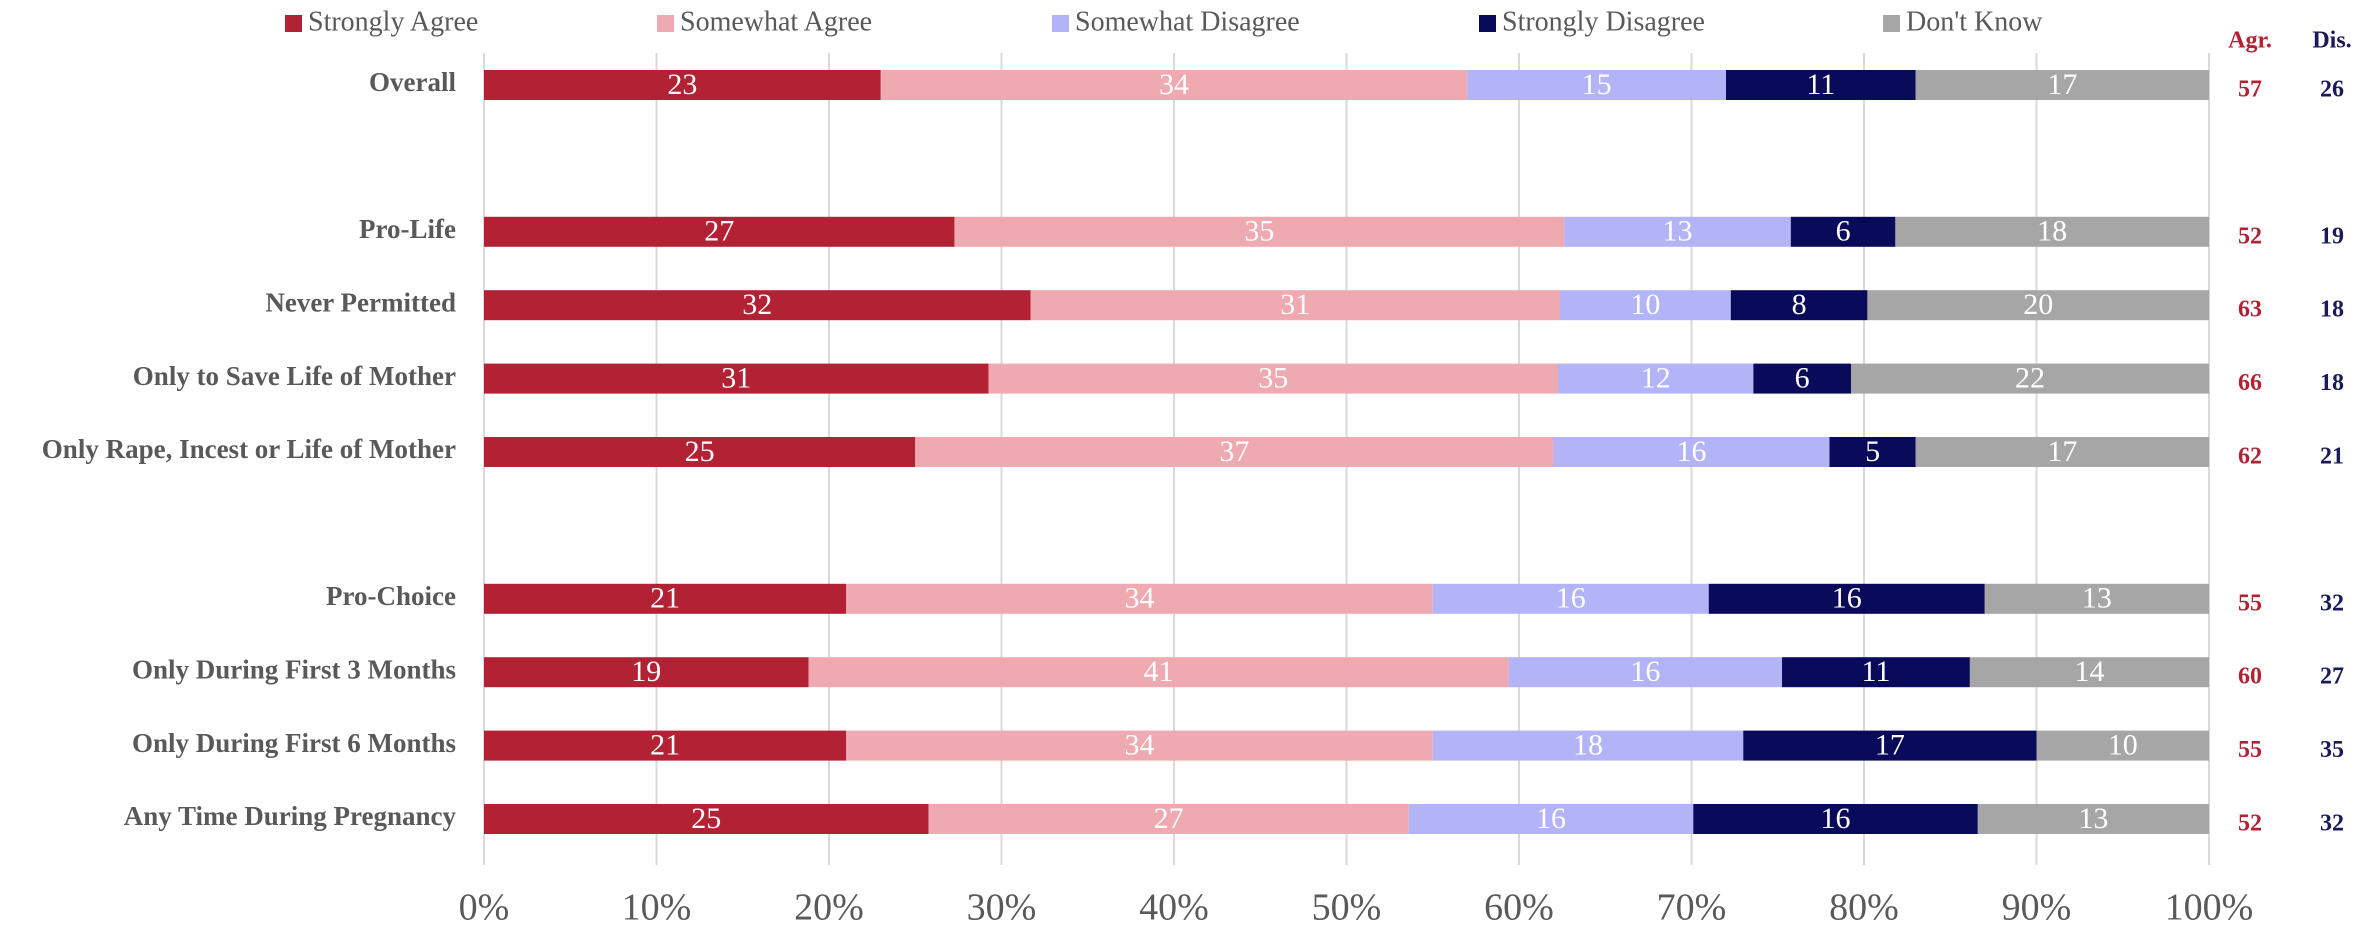  I want to click on bar-value-label: 8, so click(1799, 304).